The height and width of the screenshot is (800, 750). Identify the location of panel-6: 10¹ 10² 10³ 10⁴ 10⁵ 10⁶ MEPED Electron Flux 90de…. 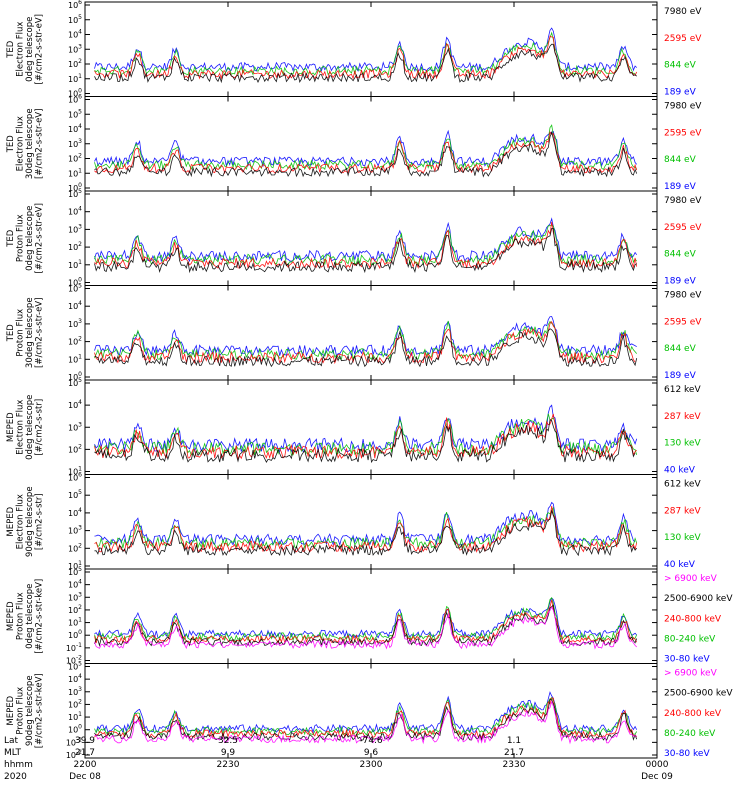
(353, 522).